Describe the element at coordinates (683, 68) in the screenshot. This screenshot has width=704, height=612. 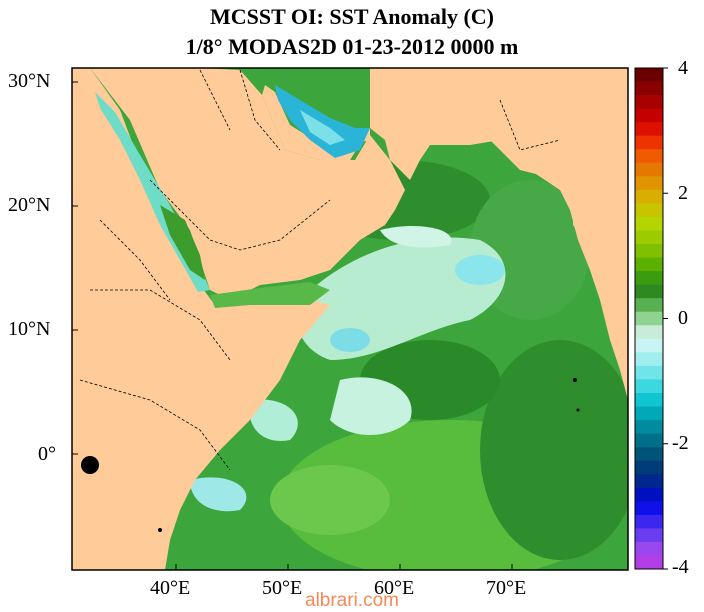
I see `colorbar-label-4: 4` at that location.